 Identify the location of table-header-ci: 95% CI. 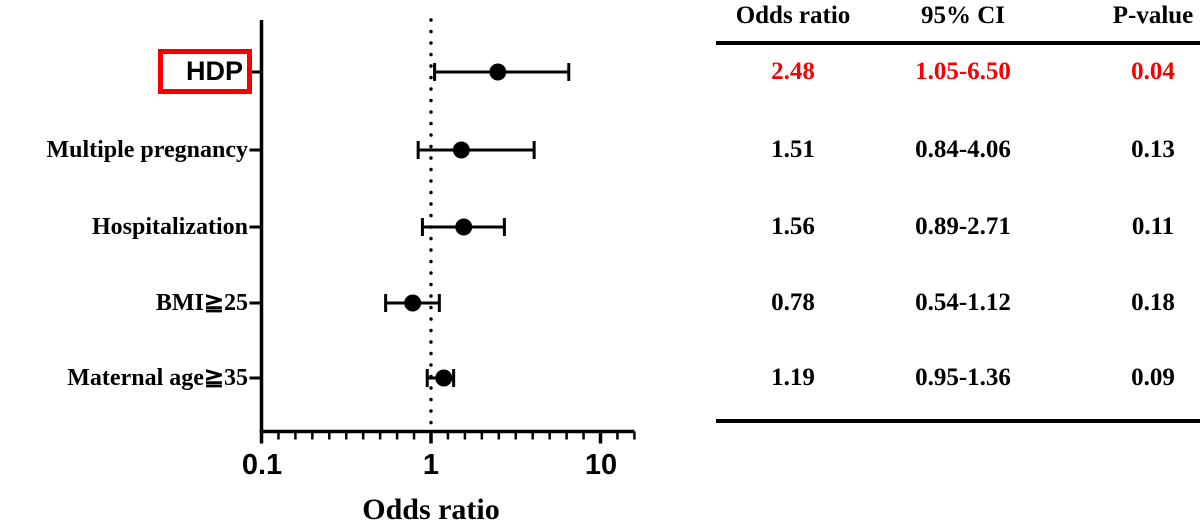
(963, 15).